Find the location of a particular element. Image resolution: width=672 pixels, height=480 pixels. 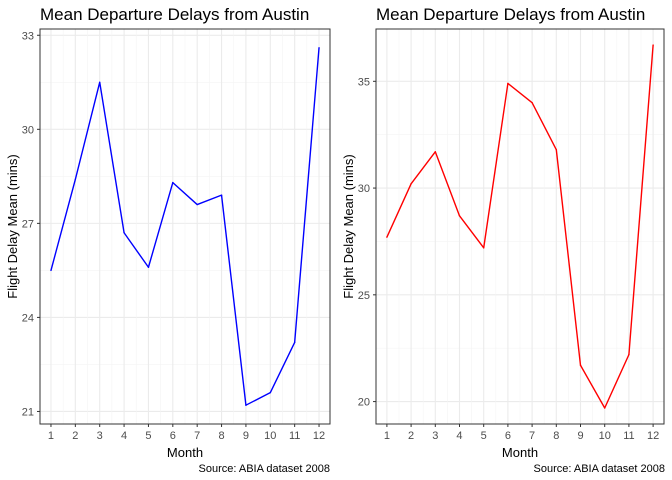

y-tick-label: 35 is located at coordinates (364, 82).